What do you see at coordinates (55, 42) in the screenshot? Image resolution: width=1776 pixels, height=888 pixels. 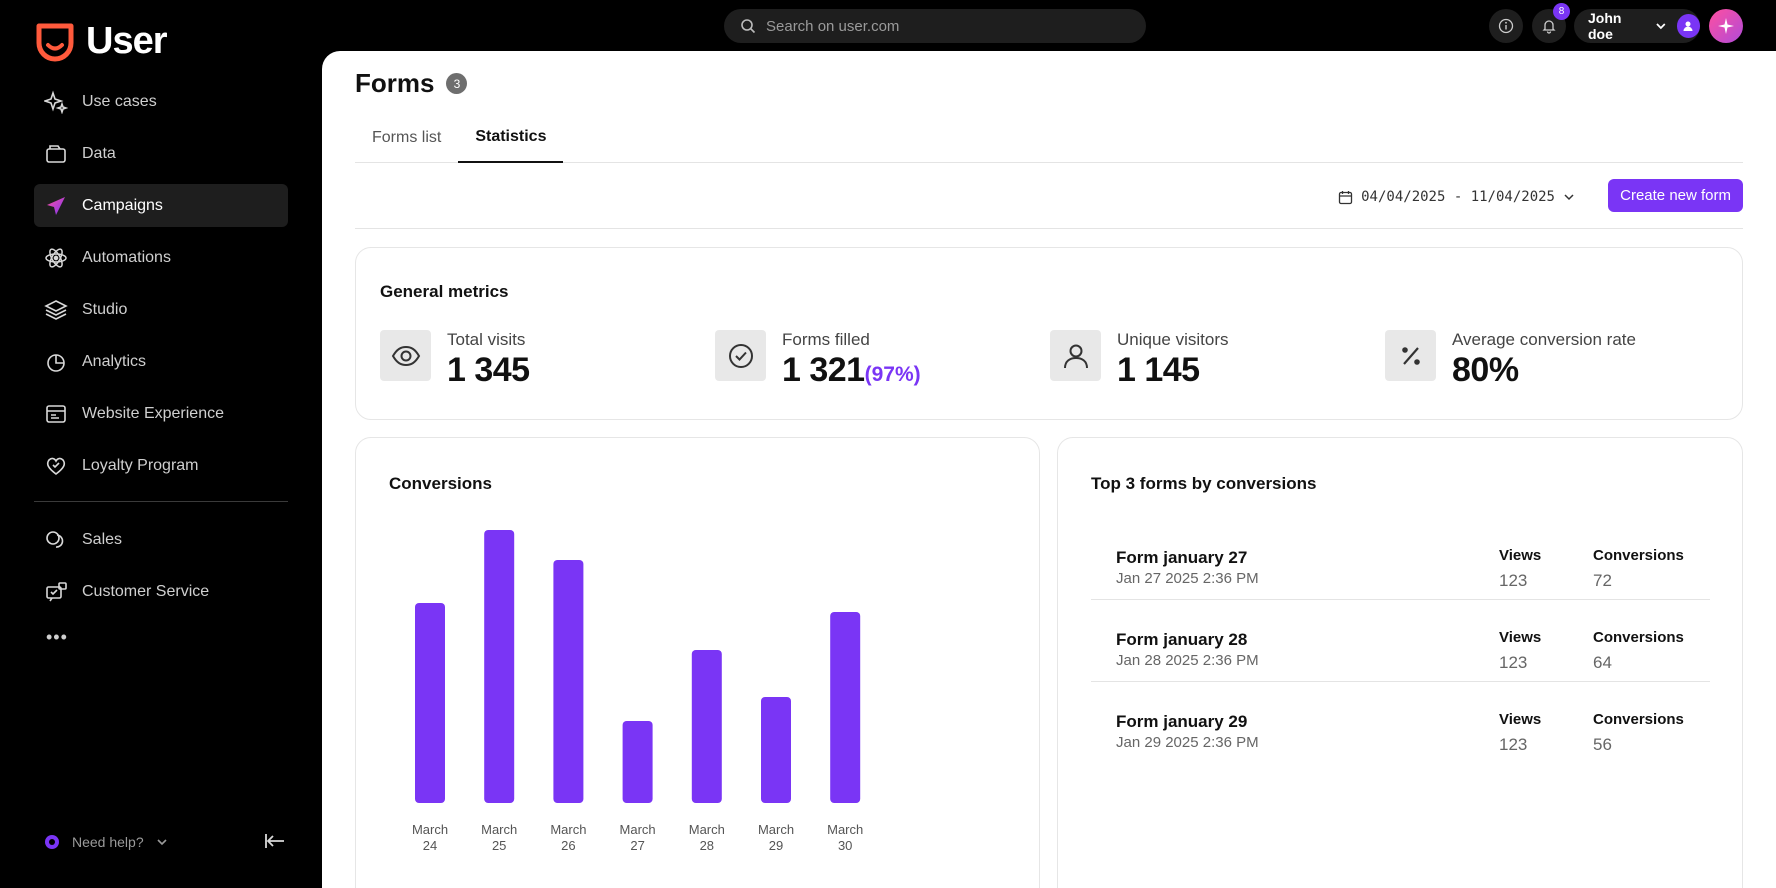 I see `brand-logo-icon` at bounding box center [55, 42].